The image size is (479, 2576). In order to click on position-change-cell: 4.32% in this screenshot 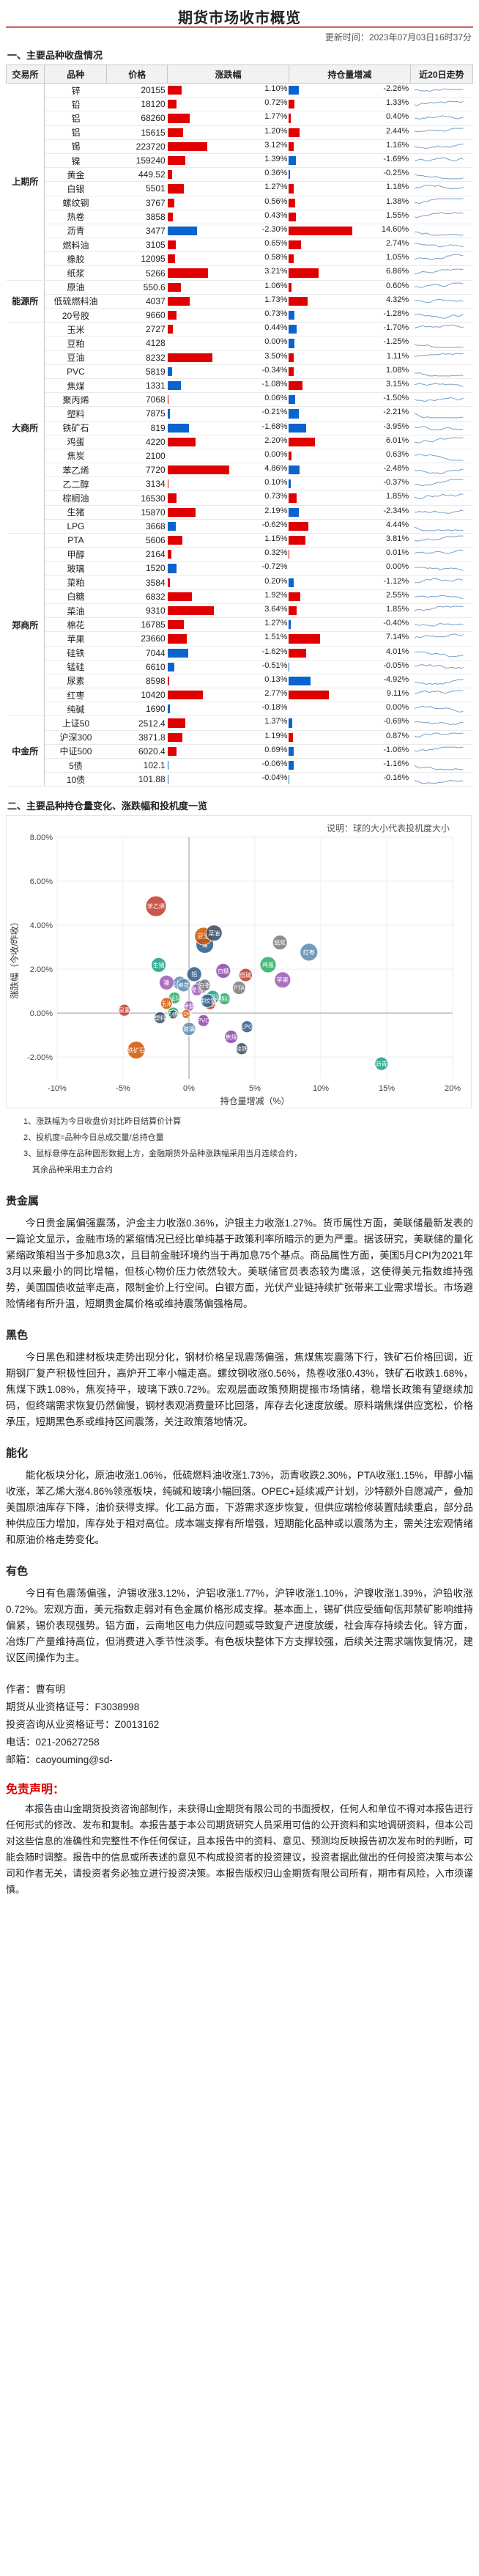, I will do `click(350, 301)`.